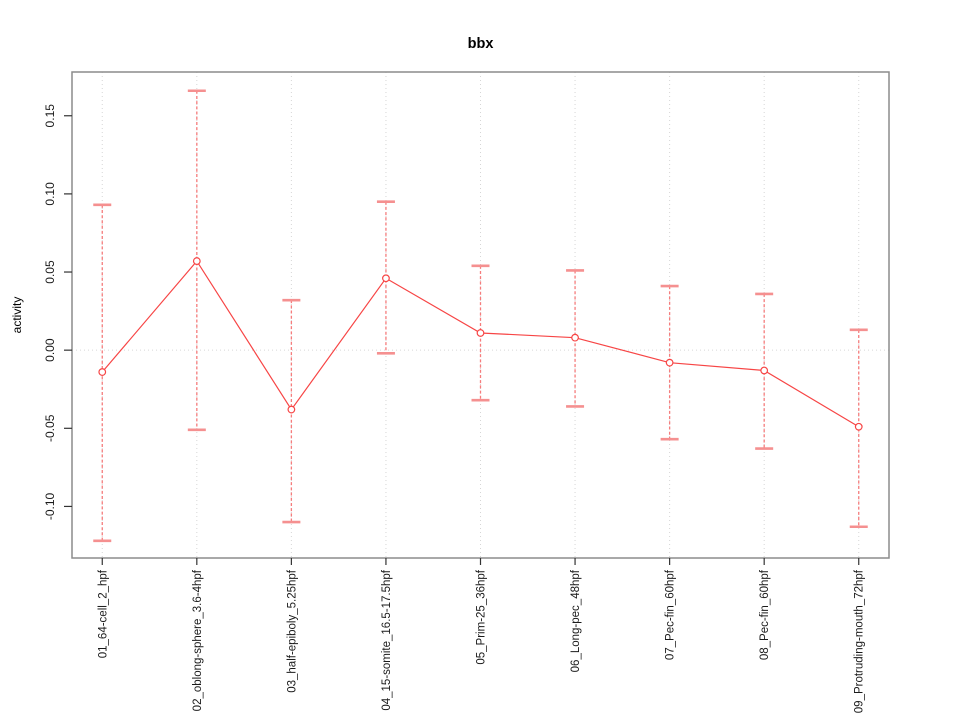  I want to click on y-tick-label: 0.05, so click(50, 272).